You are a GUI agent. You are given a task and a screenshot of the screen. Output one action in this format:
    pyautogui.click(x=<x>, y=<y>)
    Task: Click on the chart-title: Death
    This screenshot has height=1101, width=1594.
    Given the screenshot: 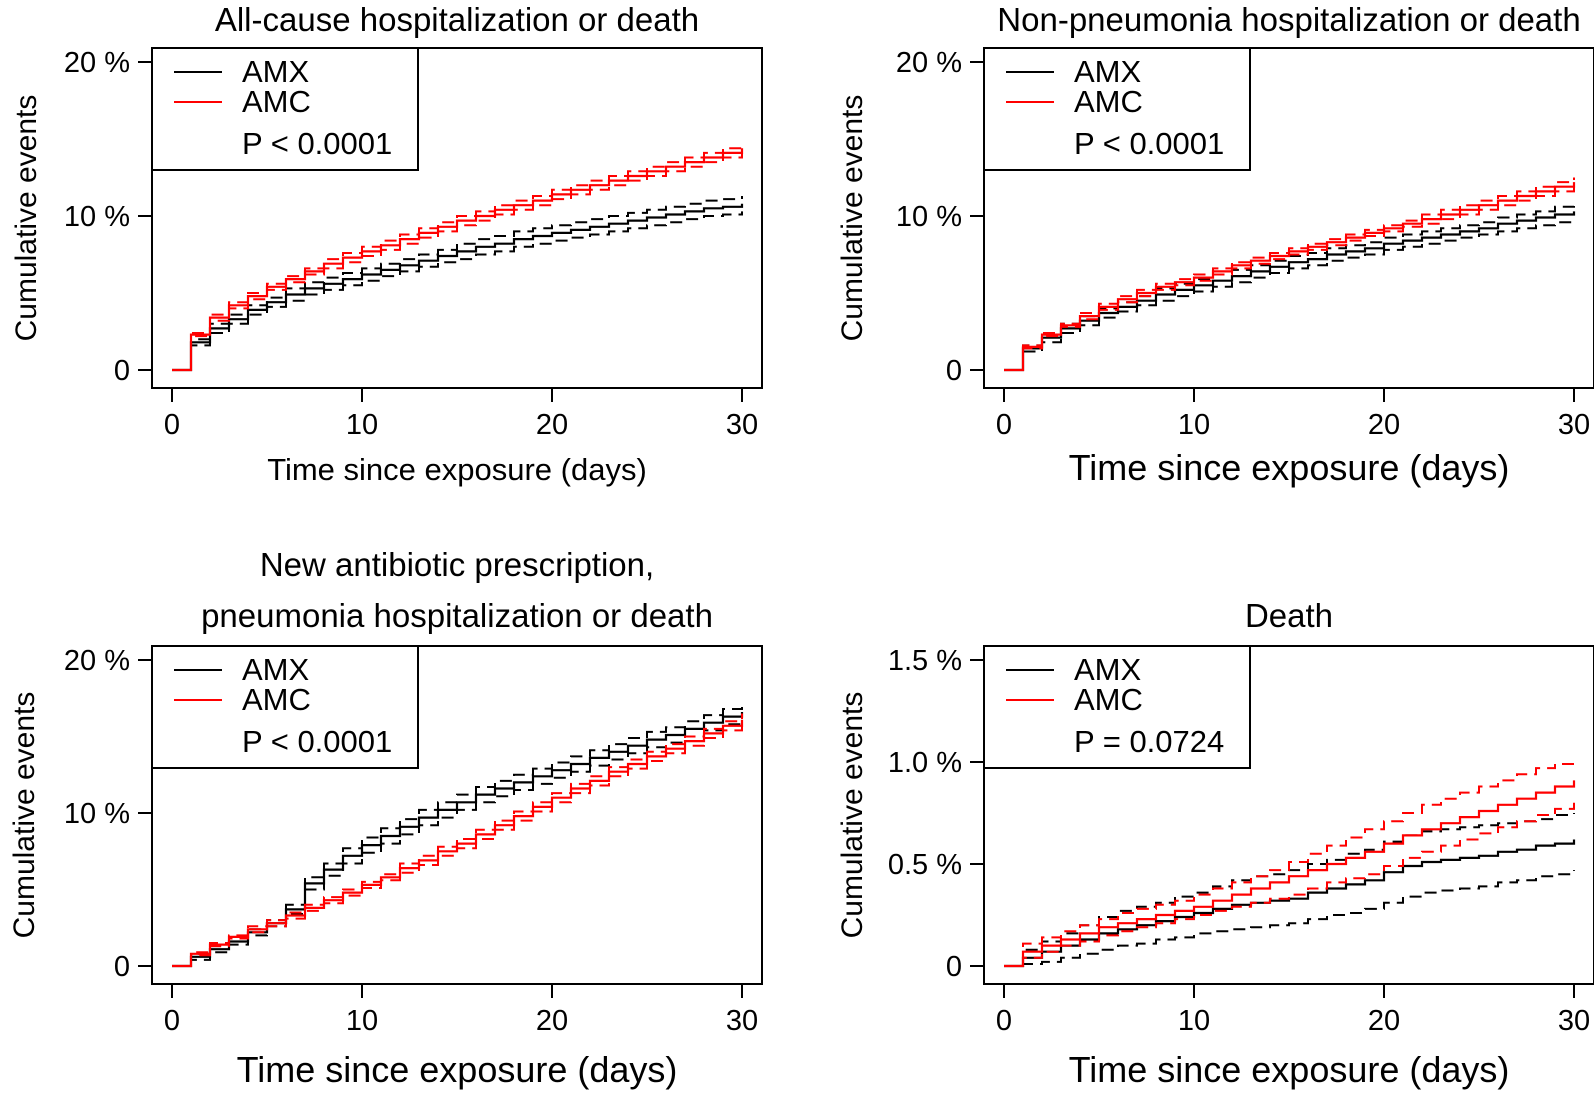 What is the action you would take?
    pyautogui.click(x=1289, y=615)
    